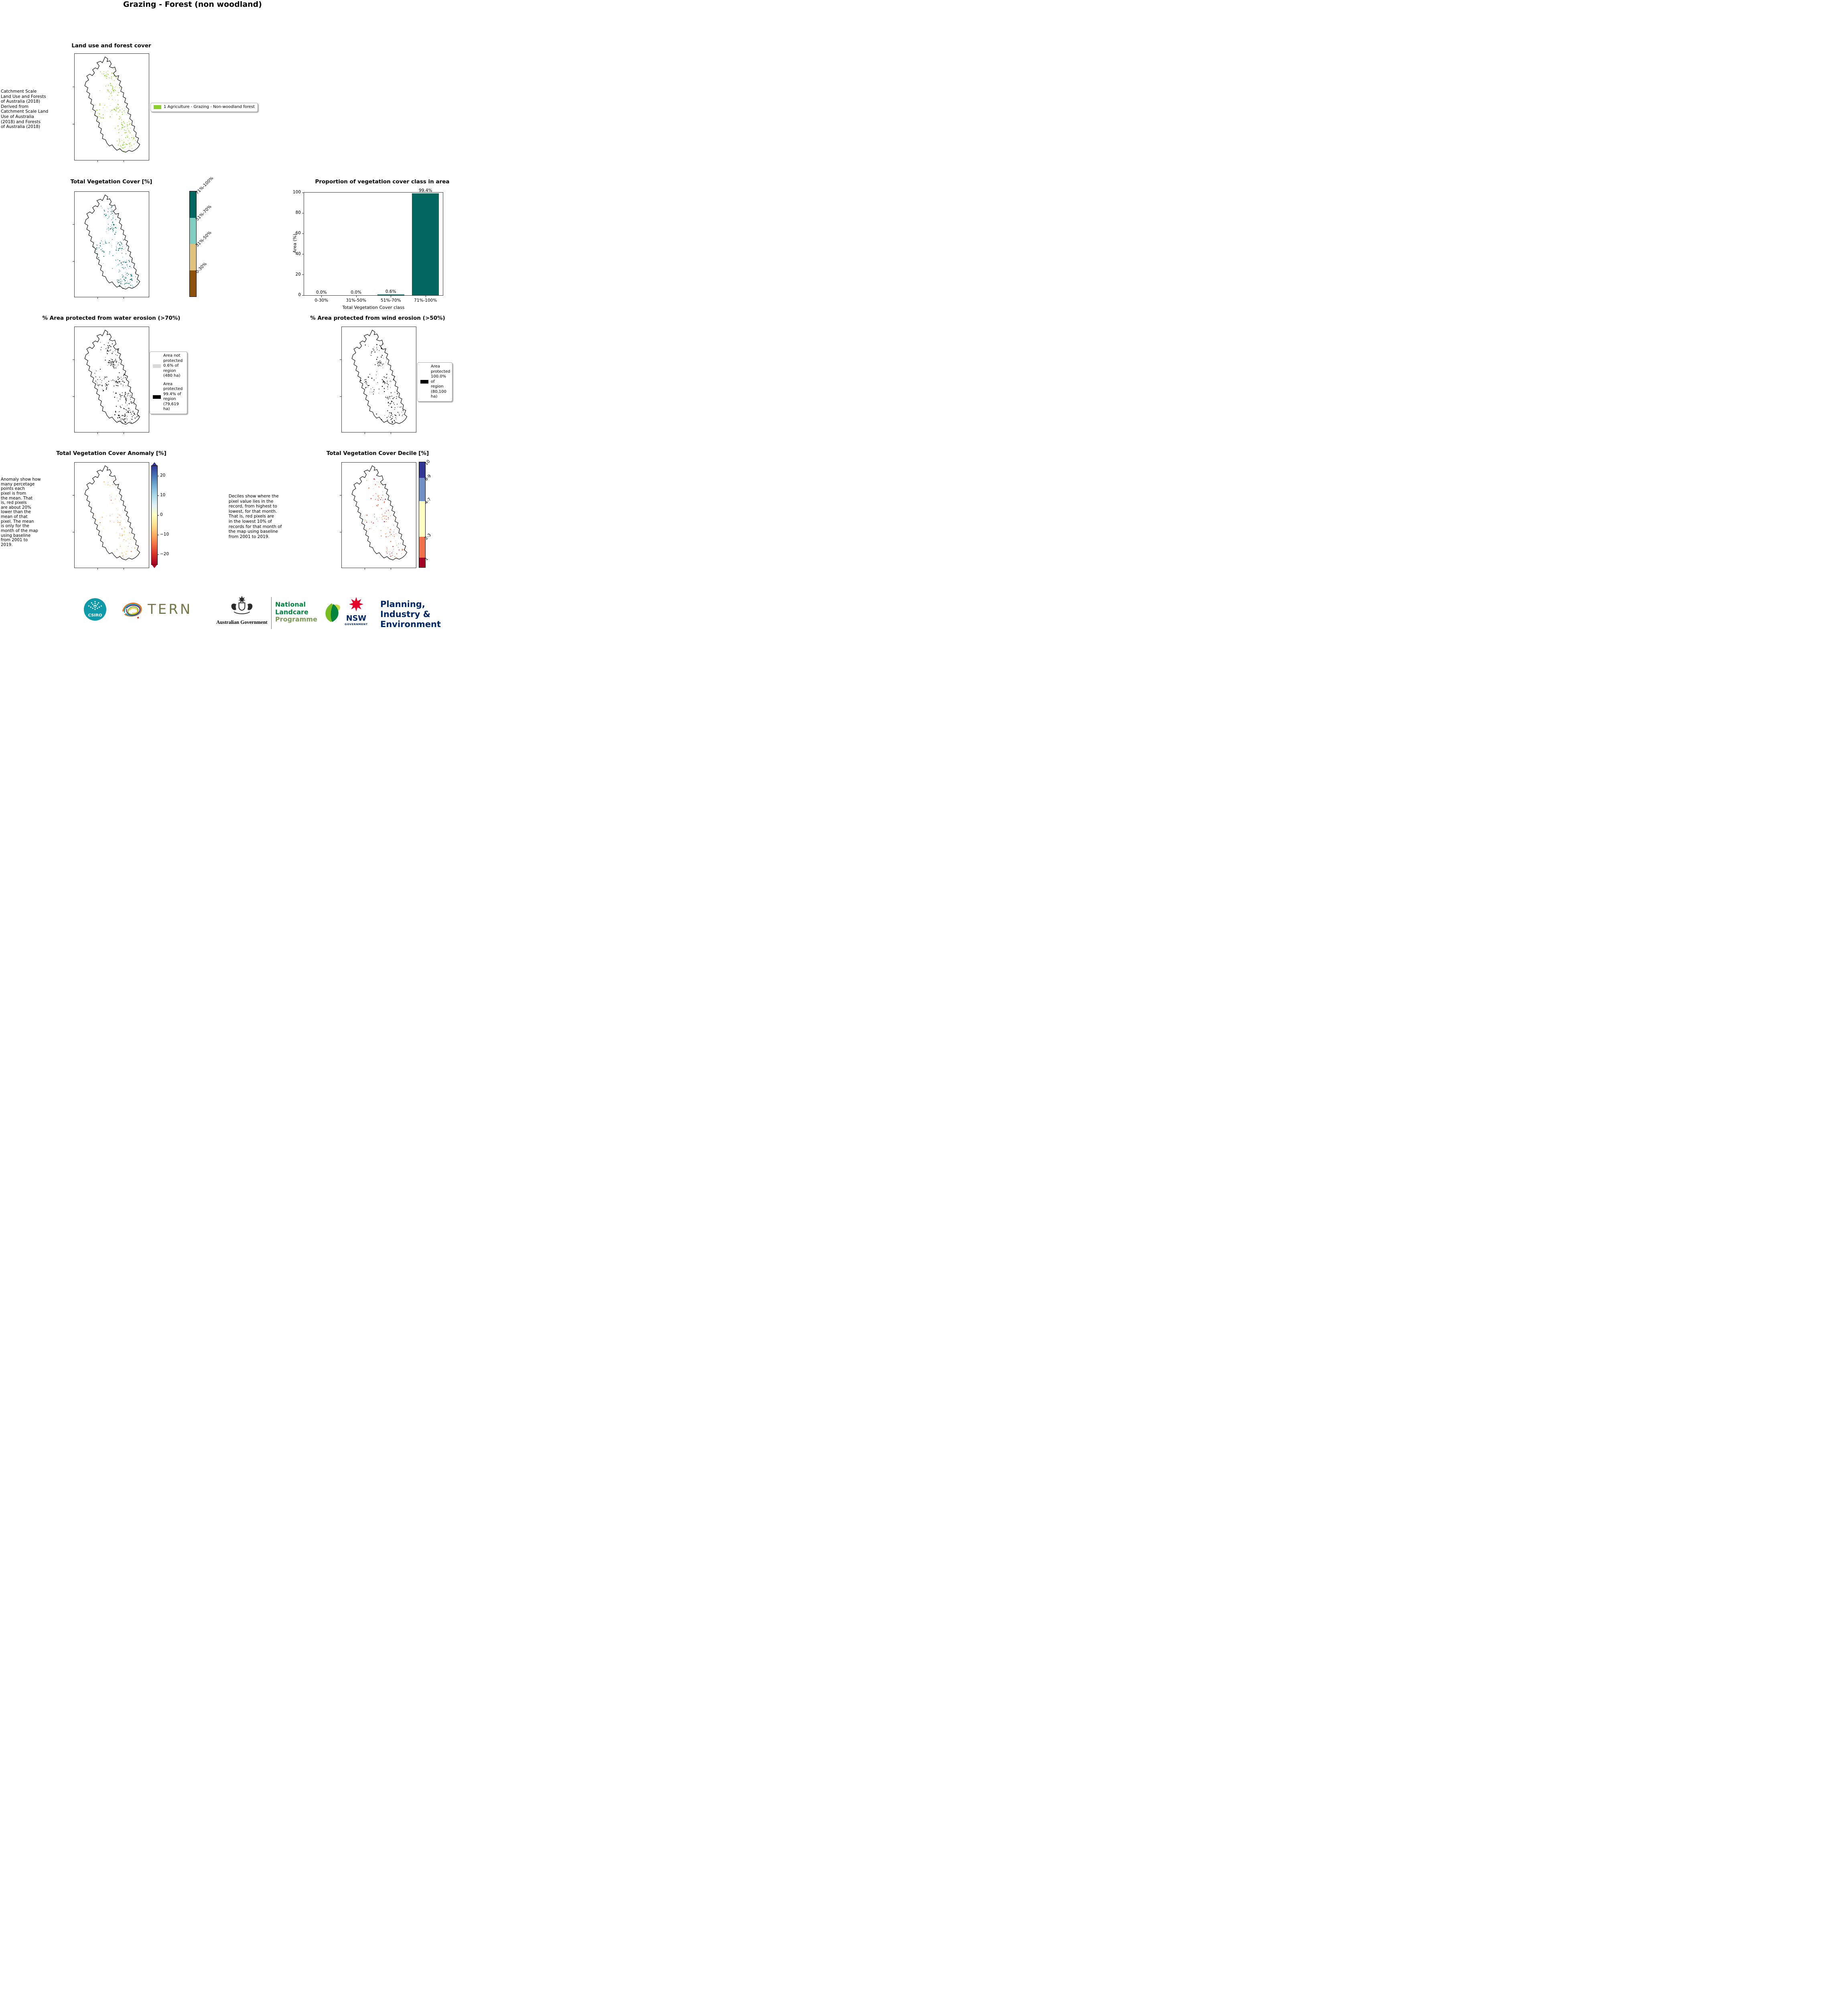  I want to click on bar-71%-100%, so click(425, 244).